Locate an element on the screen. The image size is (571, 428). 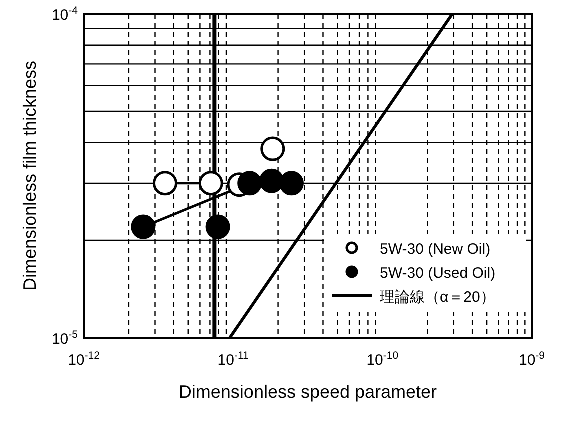
legend-label: 5W-30 (Used Oil) is located at coordinates (438, 273).